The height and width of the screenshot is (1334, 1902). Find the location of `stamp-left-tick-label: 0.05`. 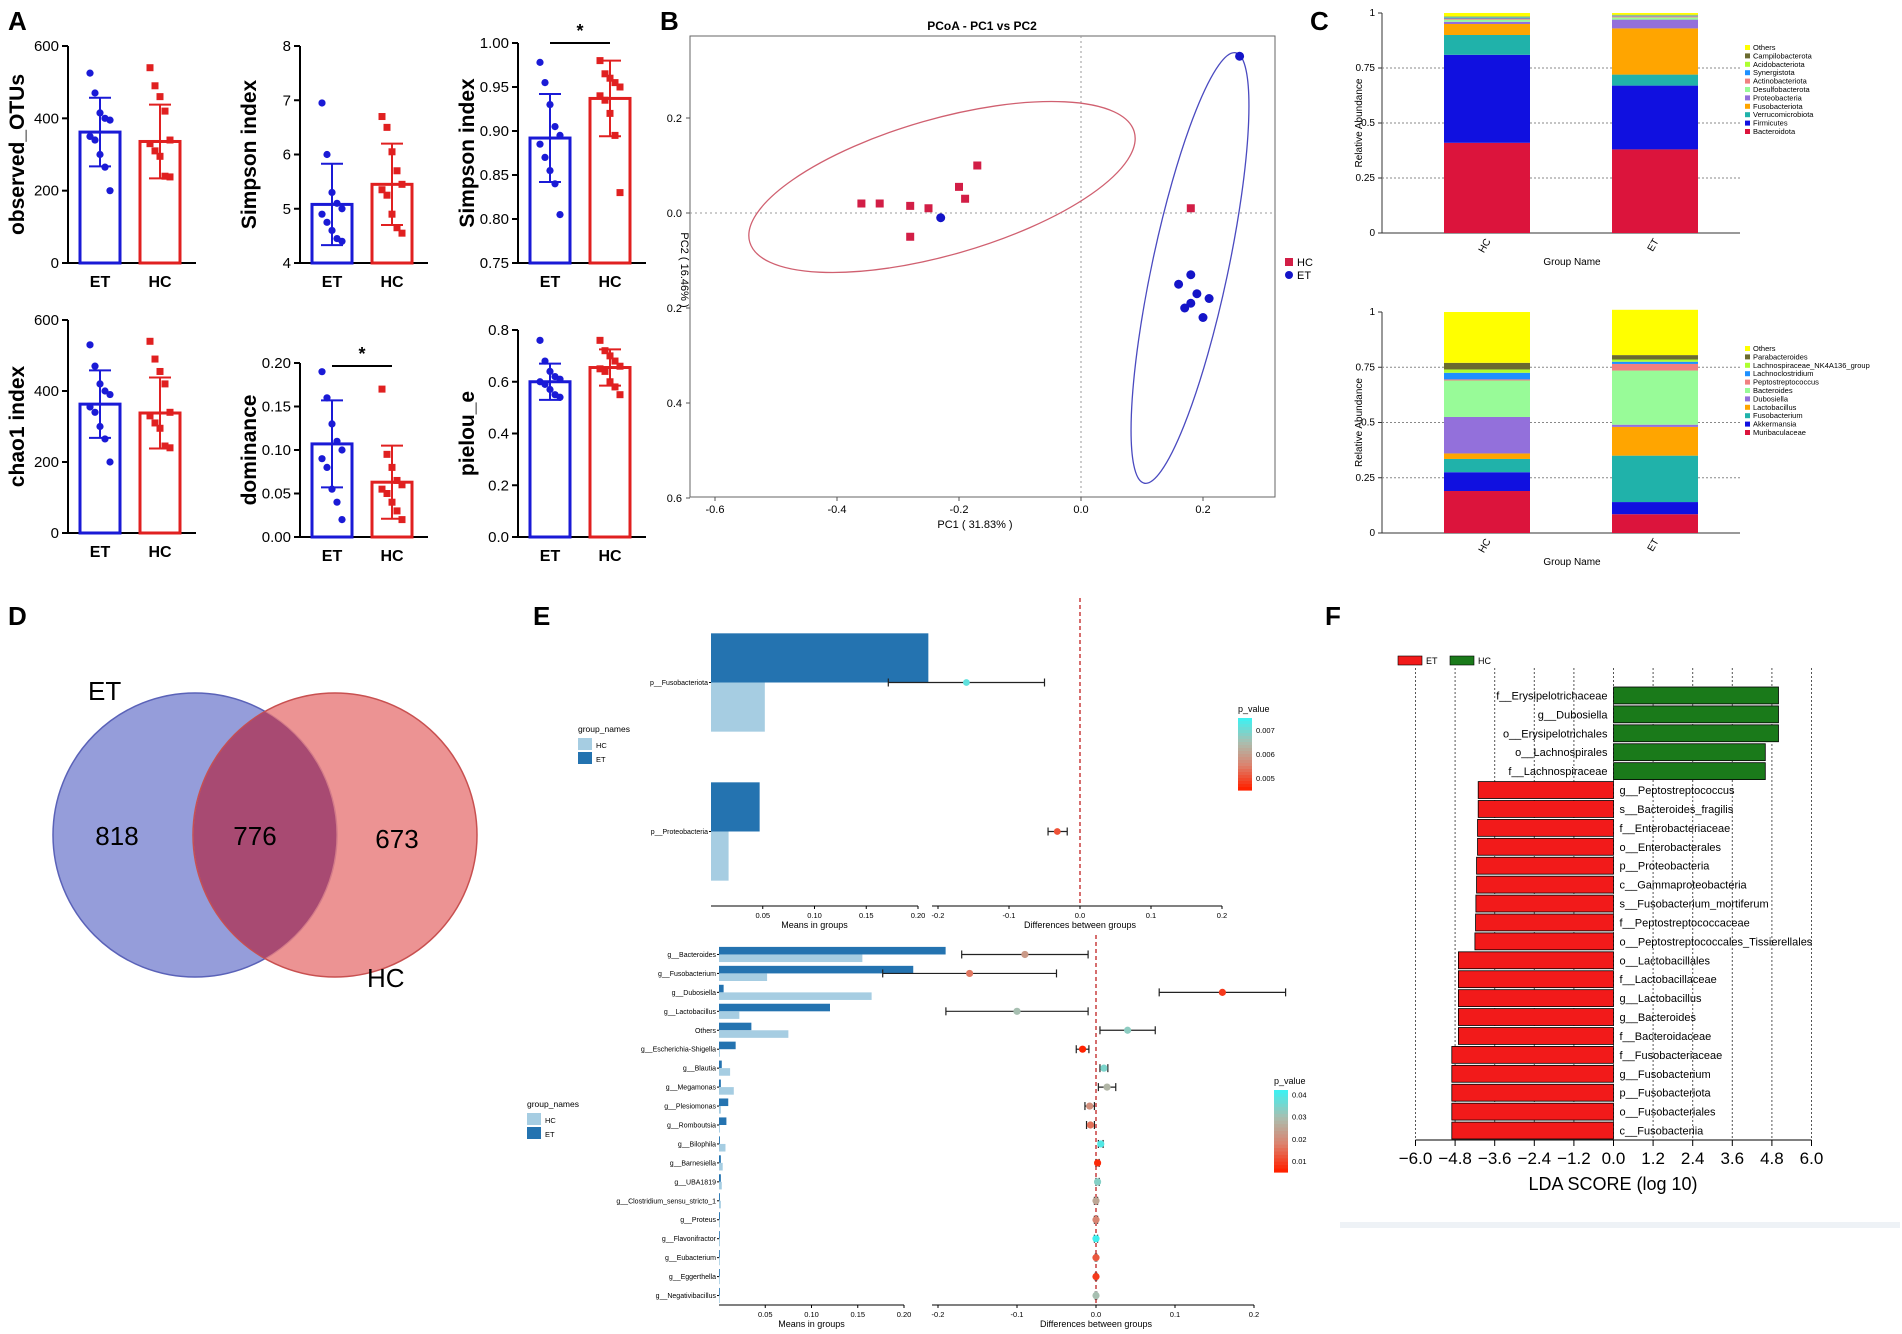

stamp-left-tick-label: 0.05 is located at coordinates (765, 1314).